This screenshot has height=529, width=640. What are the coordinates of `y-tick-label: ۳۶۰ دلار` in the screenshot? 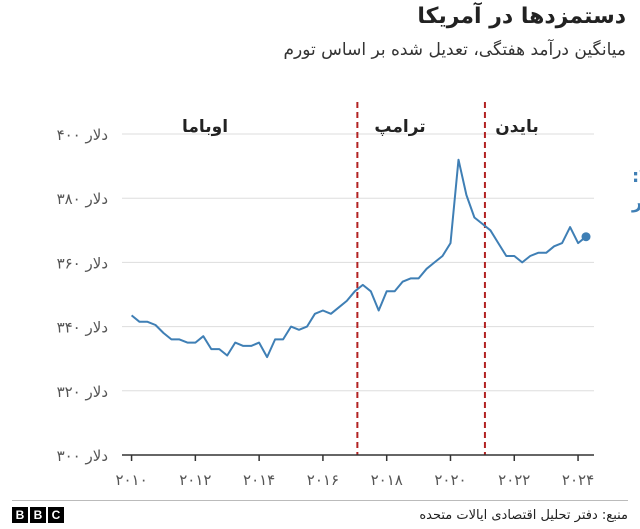 It's located at (82, 263).